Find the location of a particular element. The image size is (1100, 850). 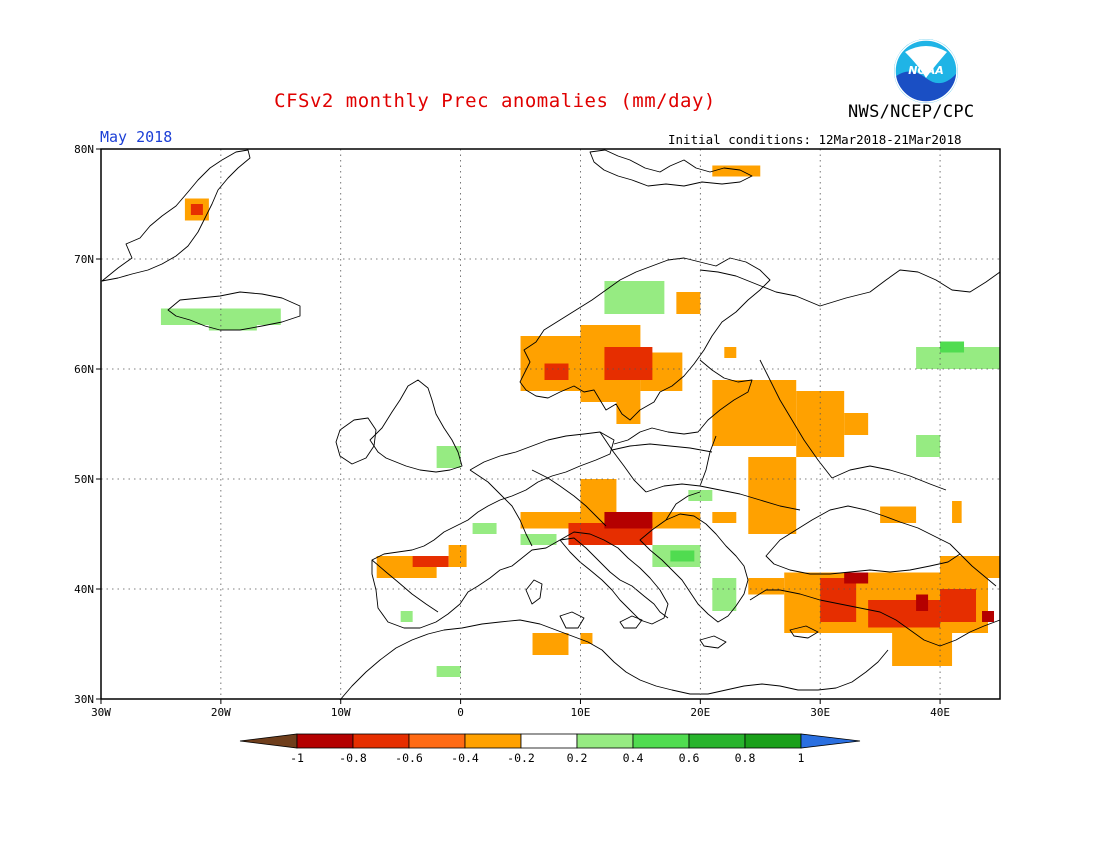

colorbar-tick-label: -0.8 is located at coordinates (353, 758).